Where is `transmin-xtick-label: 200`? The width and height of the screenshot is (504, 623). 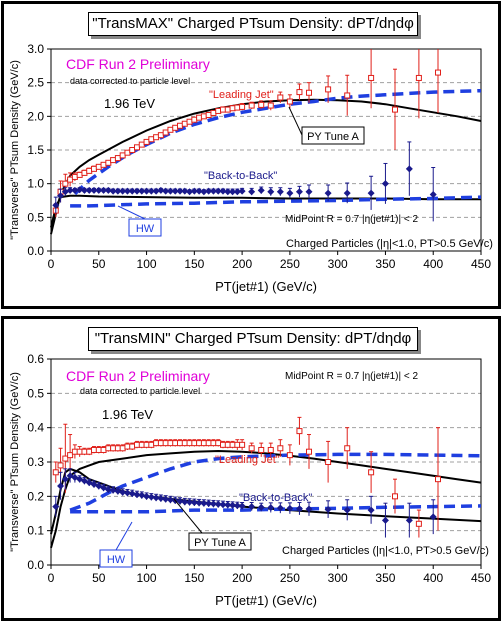
transmin-xtick-label: 200 is located at coordinates (242, 578).